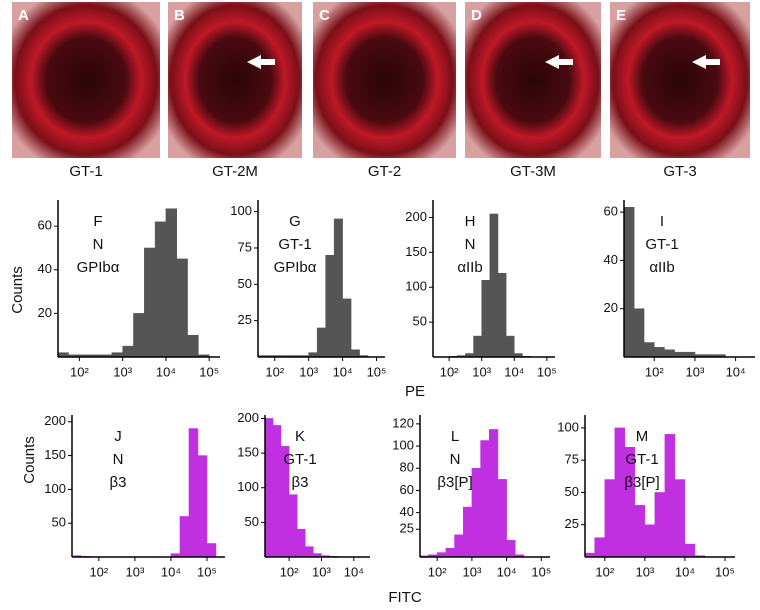 Image resolution: width=760 pixels, height=610 pixels. Describe the element at coordinates (455, 436) in the screenshot. I see `panel-label: L` at that location.